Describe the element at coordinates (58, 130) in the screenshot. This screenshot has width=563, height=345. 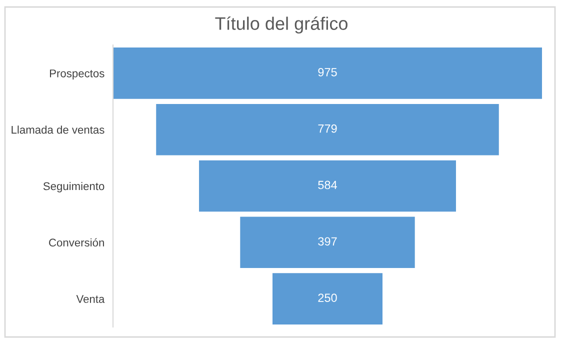
I see `category-label: Llamada de ventas` at that location.